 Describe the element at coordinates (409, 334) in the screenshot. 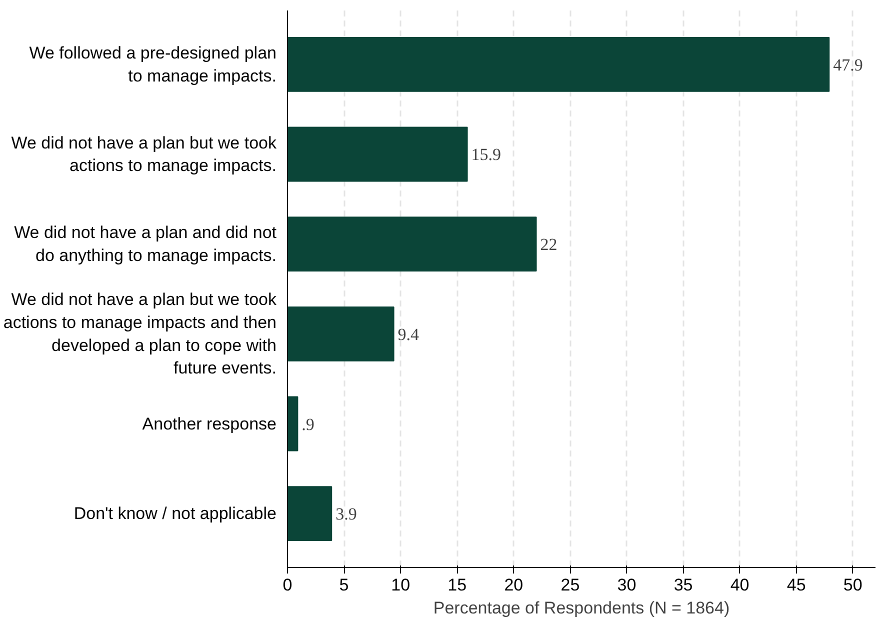

I see `data-label: 9.4` at that location.